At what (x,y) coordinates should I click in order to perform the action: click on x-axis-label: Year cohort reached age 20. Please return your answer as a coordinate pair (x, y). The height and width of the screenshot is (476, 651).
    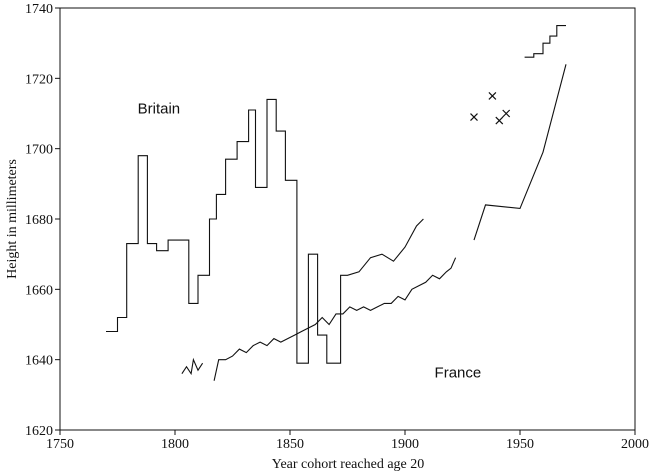
    Looking at the image, I should click on (348, 464).